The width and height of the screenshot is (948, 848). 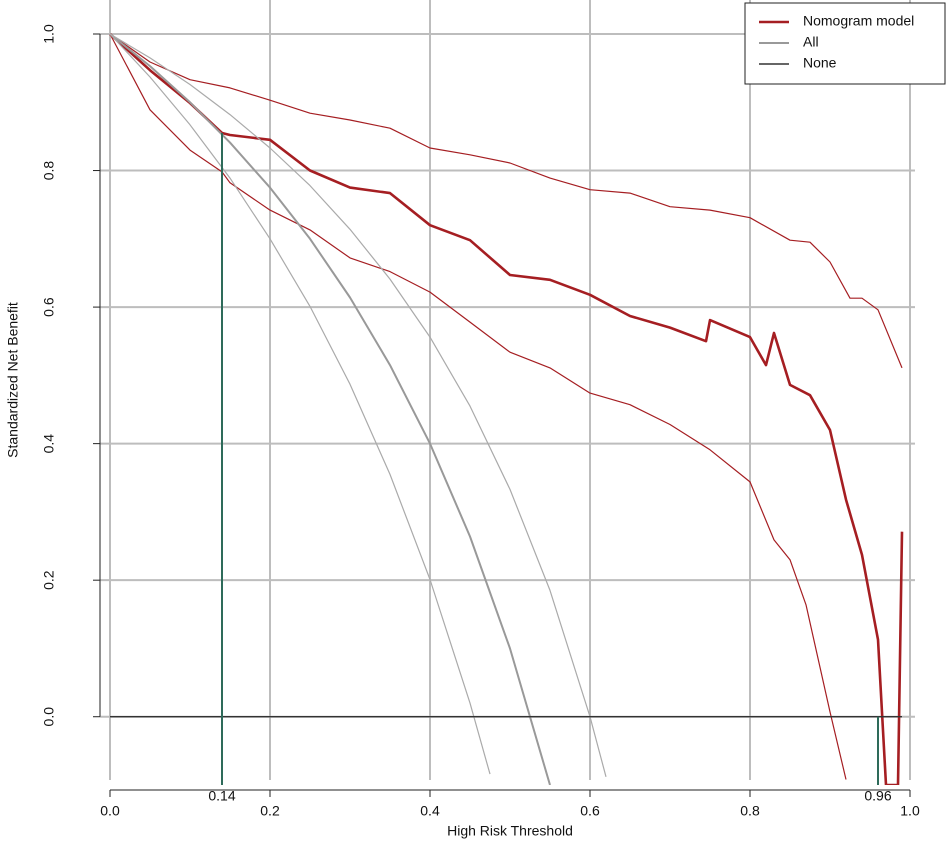 What do you see at coordinates (910, 811) in the screenshot?
I see `x-tick-label: 1.0` at bounding box center [910, 811].